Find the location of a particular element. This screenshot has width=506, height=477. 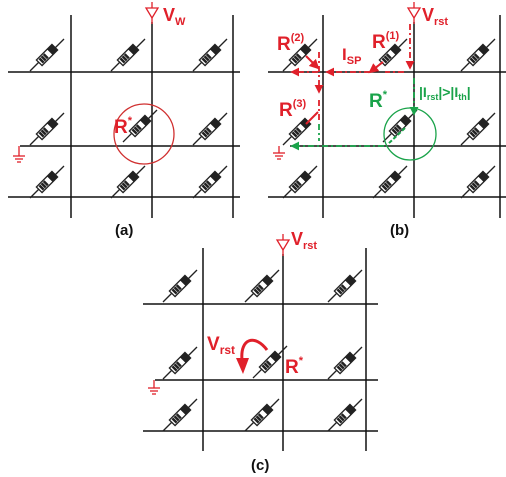

caption-b: (b) is located at coordinates (399, 230).